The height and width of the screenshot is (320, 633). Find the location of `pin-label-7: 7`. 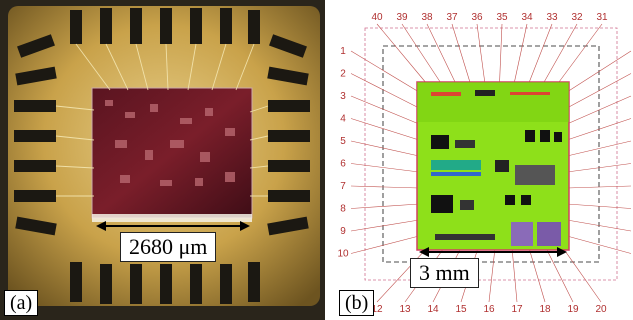

pin-label-7: 7 is located at coordinates (343, 186).